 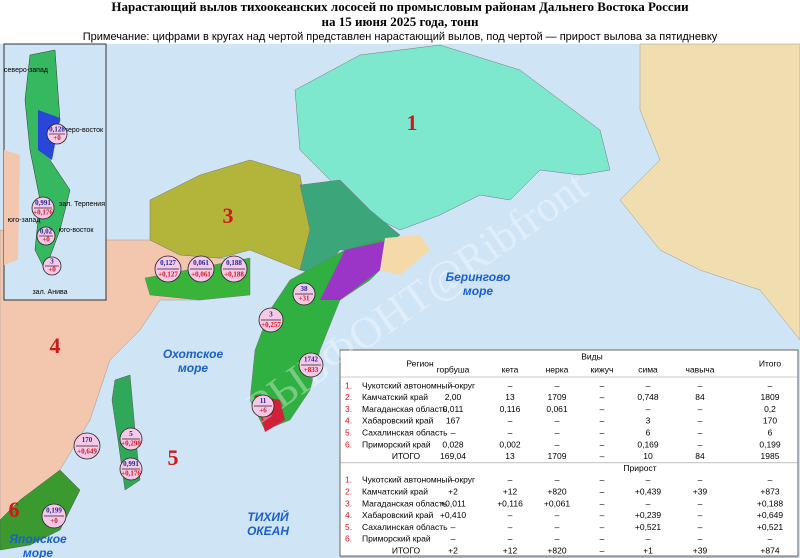 I want to click on sea-label: Японское, so click(x=37, y=539).